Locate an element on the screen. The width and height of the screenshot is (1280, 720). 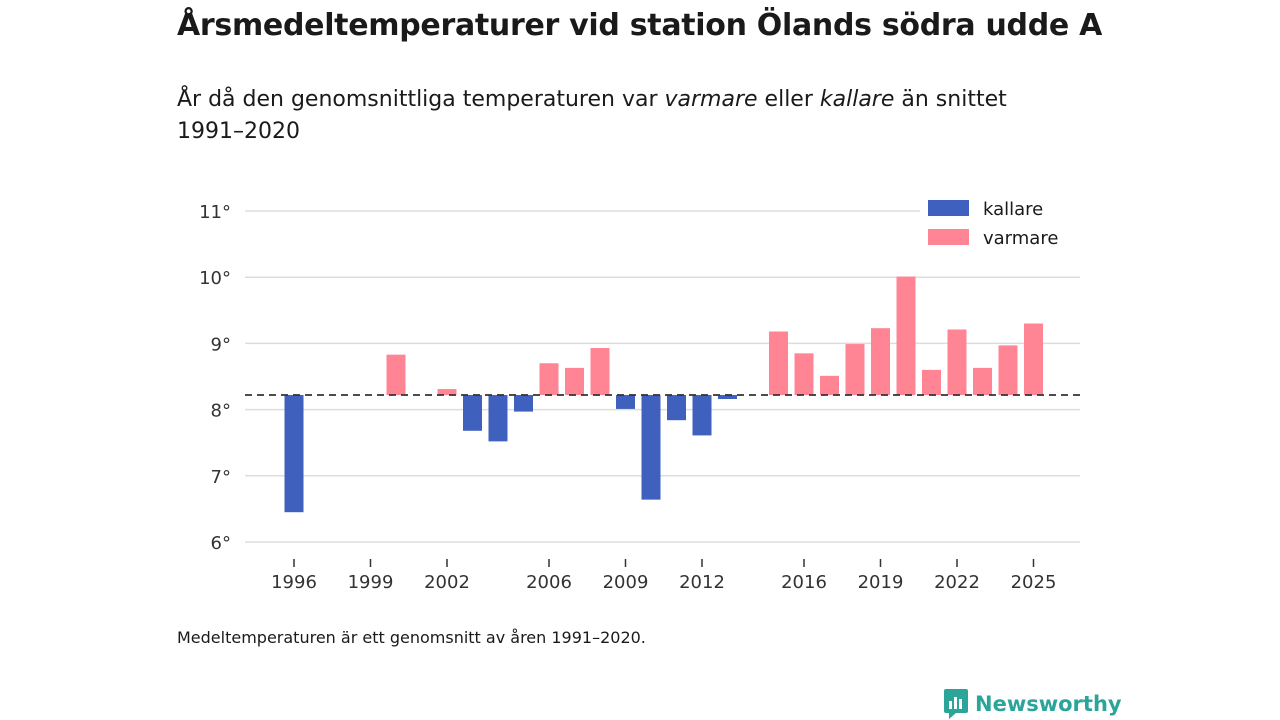
bar-varmare-2020 is located at coordinates (906, 336).